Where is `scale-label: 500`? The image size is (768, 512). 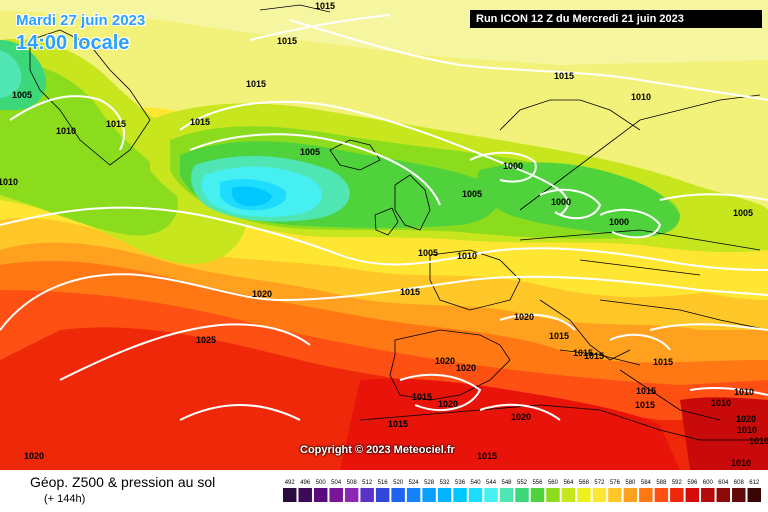 scale-label: 500 is located at coordinates (321, 483).